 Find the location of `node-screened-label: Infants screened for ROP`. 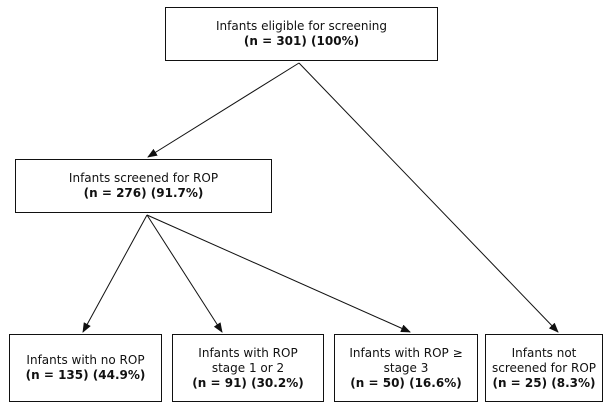

node-screened-label: Infants screened for ROP is located at coordinates (143, 178).